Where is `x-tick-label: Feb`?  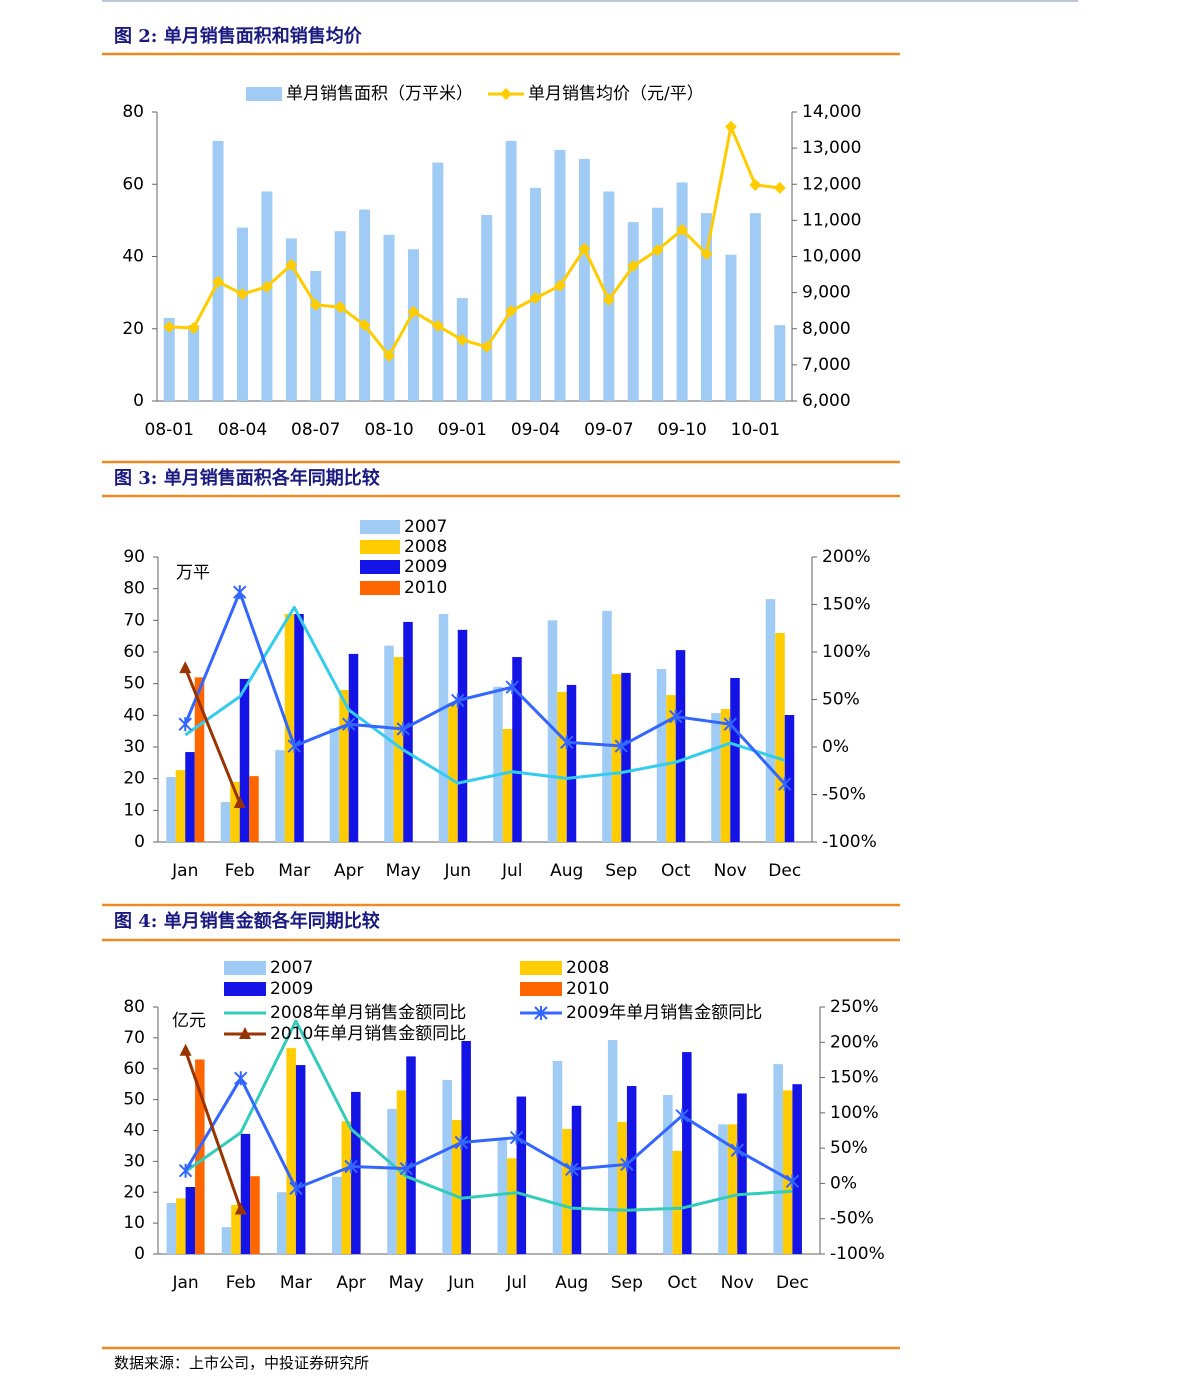 x-tick-label: Feb is located at coordinates (240, 871).